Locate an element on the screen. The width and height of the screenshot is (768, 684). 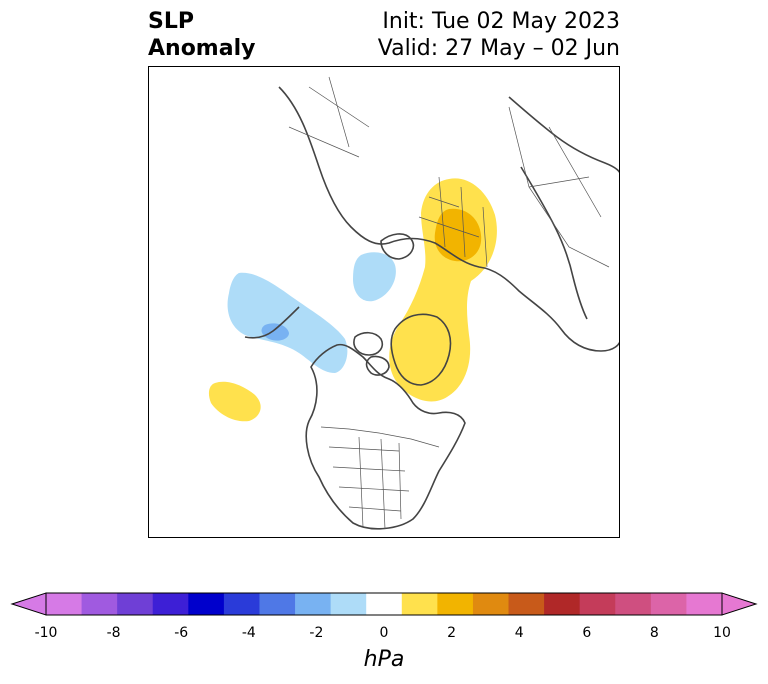
colorbar-tick-label: -10 is located at coordinates (46, 633).